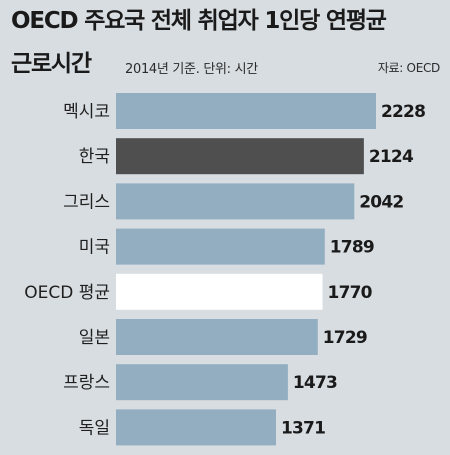 This screenshot has width=450, height=455. I want to click on value-label: 2228, so click(403, 112).